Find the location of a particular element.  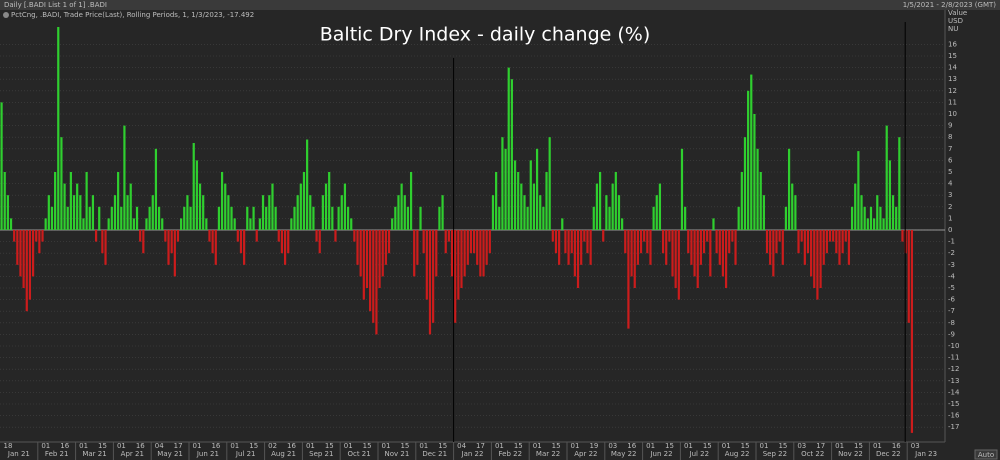

legend-icon is located at coordinates (6, 15).